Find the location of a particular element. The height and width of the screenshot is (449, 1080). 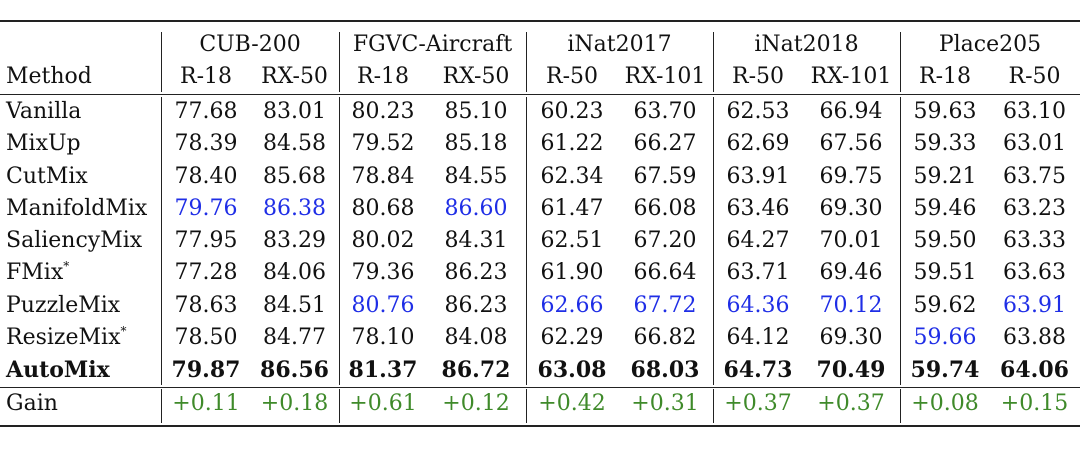

table-cell: 79.36 is located at coordinates (383, 272).